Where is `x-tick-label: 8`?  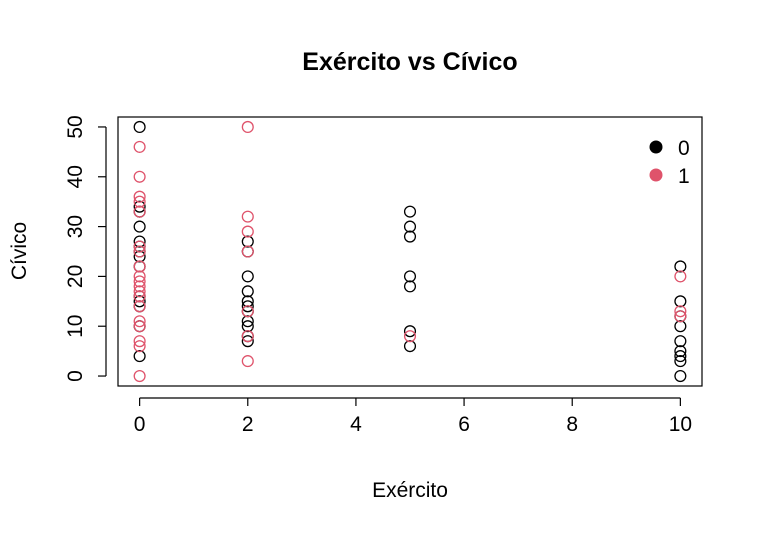 x-tick-label: 8 is located at coordinates (572, 424).